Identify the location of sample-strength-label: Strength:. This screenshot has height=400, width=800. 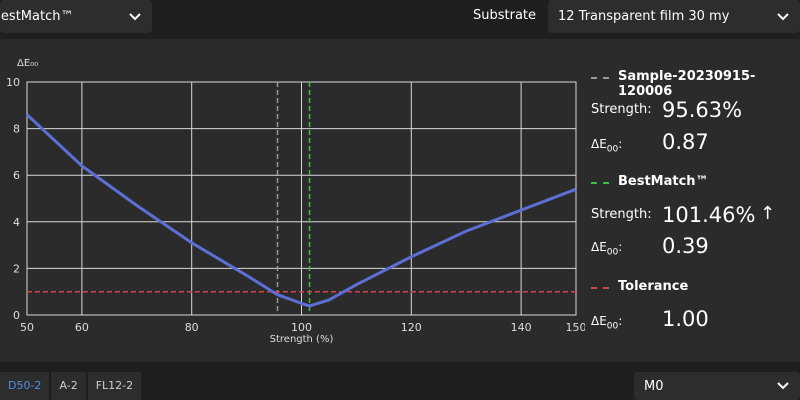
(621, 109).